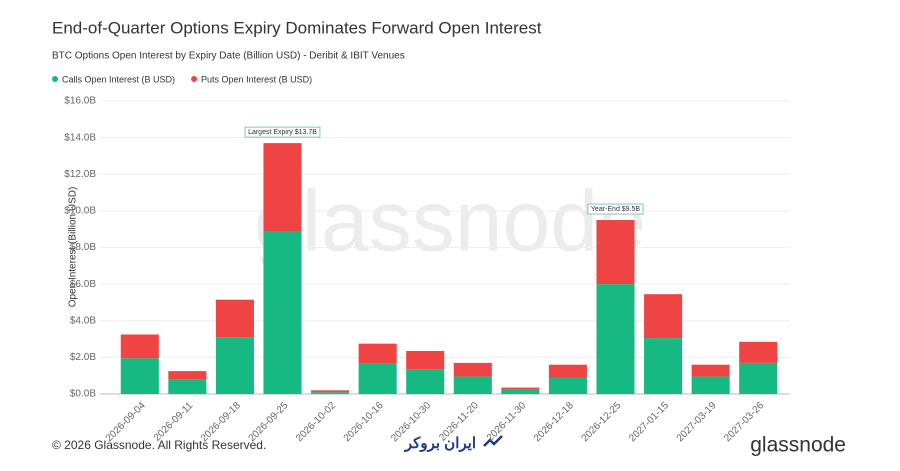  What do you see at coordinates (159, 445) in the screenshot?
I see `copyright: © 2026 Glassnode. All Rights Reserved.` at bounding box center [159, 445].